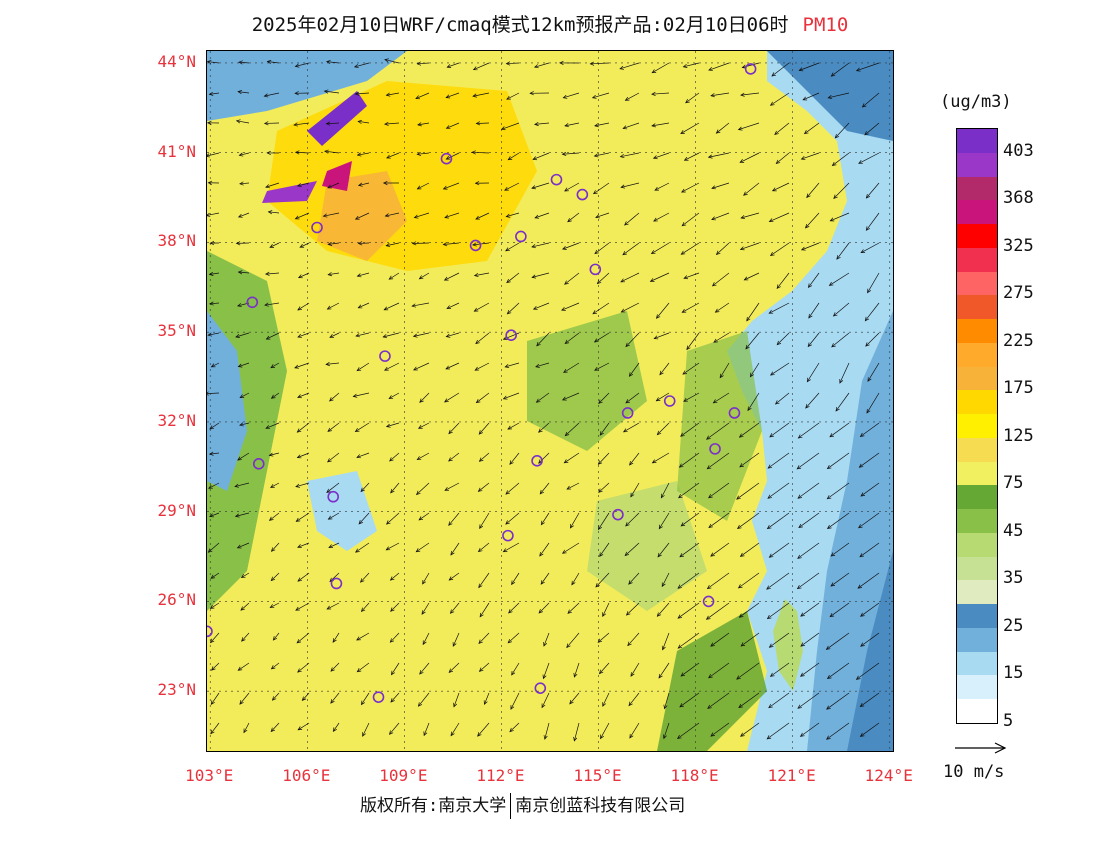  Describe the element at coordinates (981, 748) in the screenshot. I see `wind-reference-arrow` at that location.